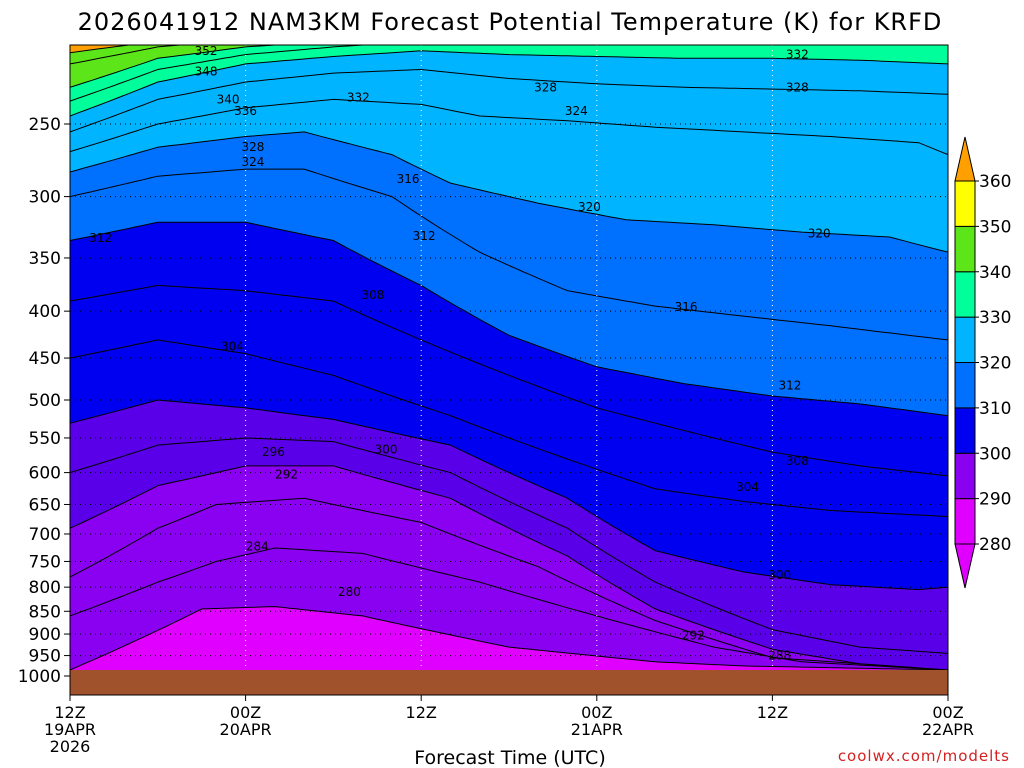 The height and width of the screenshot is (768, 1024). Describe the element at coordinates (924, 756) in the screenshot. I see `credit-text: coolwx.com/modelts` at that location.